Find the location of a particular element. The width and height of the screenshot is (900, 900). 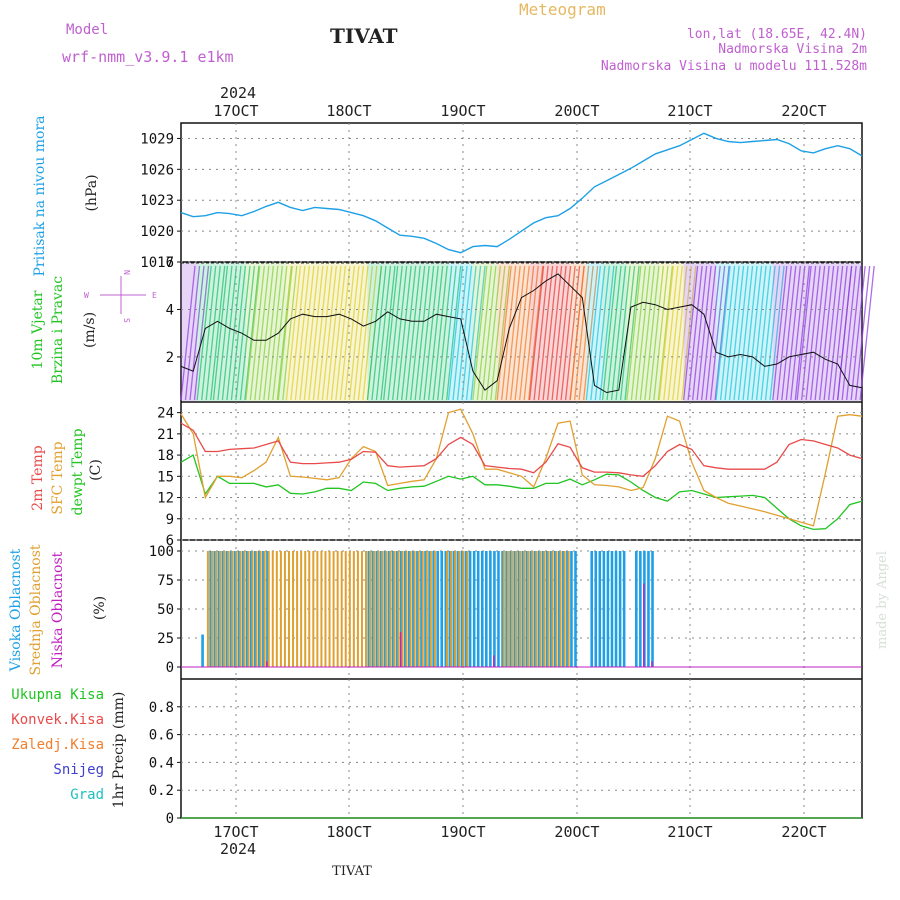

pressure-ylabel: Pritisak na nivou mora is located at coordinates (40, 195).